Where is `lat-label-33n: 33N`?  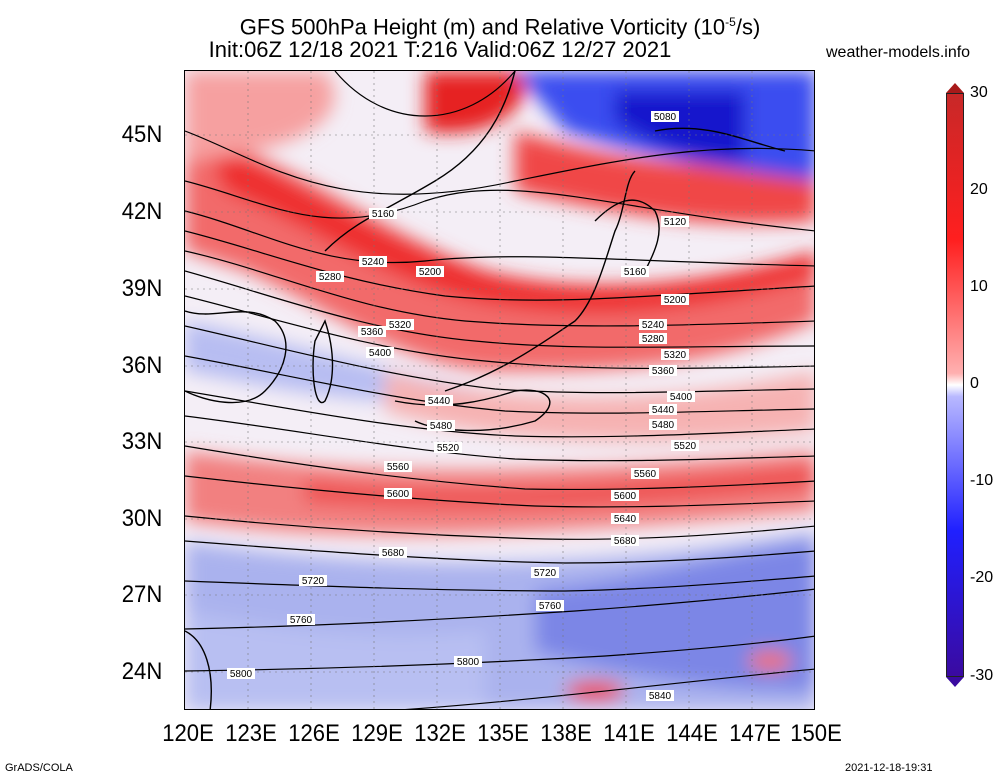 lat-label-33n: 33N is located at coordinates (142, 441).